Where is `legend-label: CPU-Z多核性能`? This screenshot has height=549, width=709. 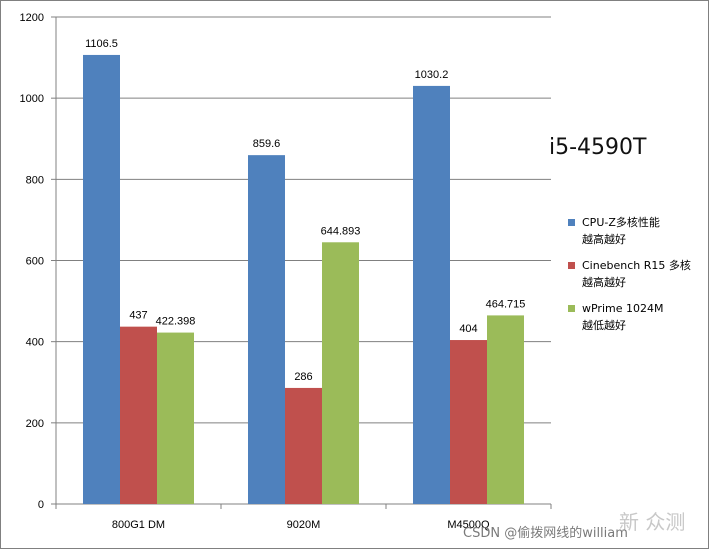 legend-label: CPU-Z多核性能 is located at coordinates (621, 222).